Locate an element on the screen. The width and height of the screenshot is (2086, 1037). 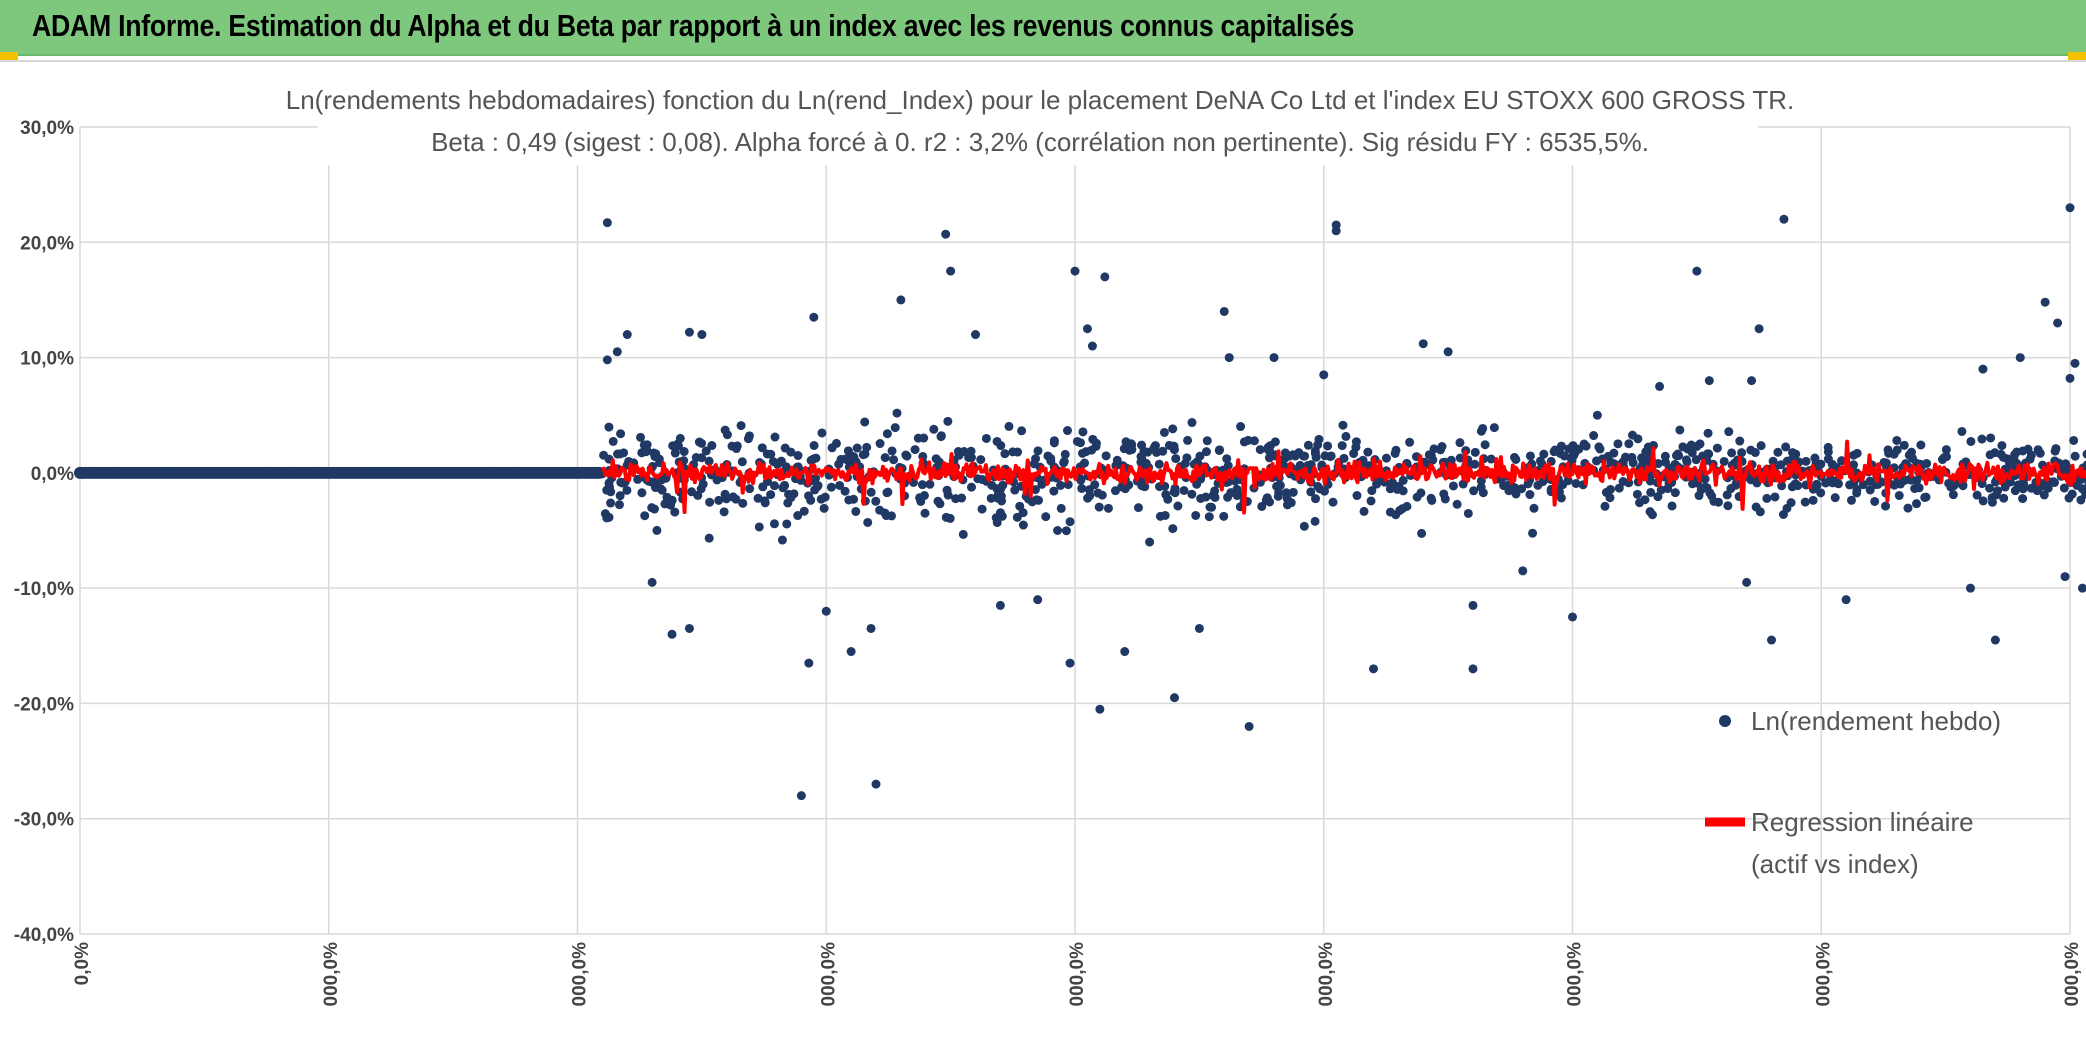
legend-label-regression-1: Regression linéaire is located at coordinates (1862, 822).